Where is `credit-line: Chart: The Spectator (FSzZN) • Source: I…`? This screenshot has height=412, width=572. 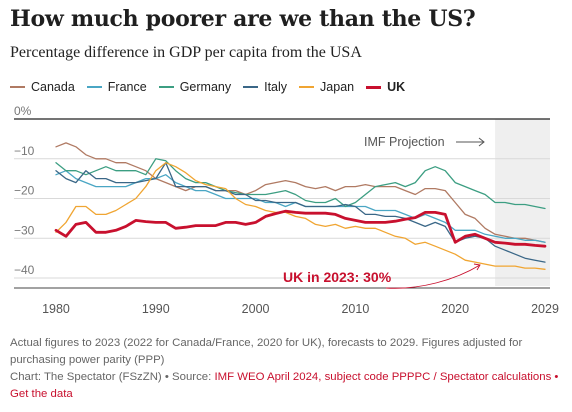 credit-line: Chart: The Spectator (FSzZN) • Source: I… is located at coordinates (285, 386).